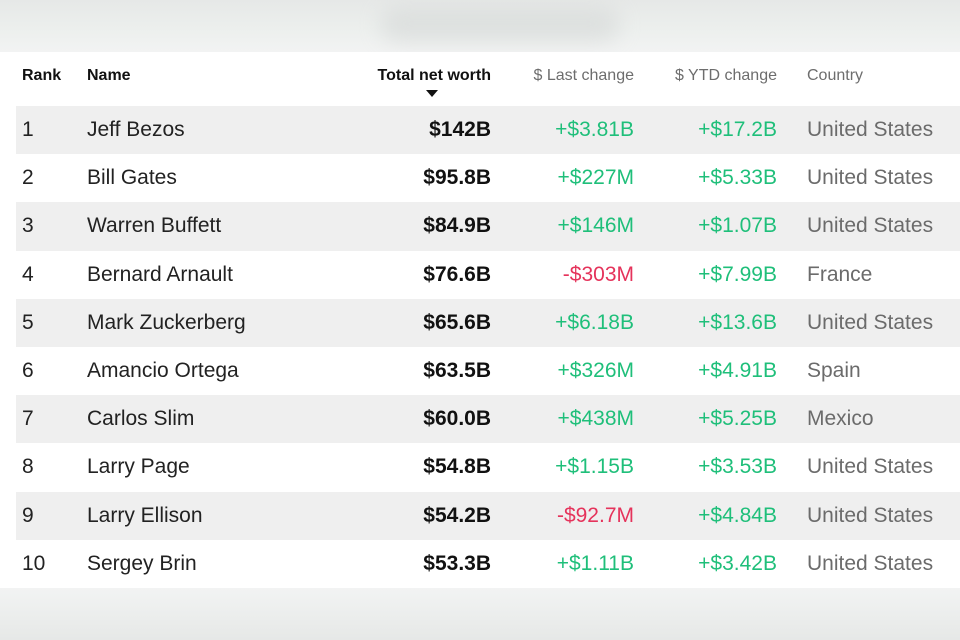 Image resolution: width=960 pixels, height=640 pixels. What do you see at coordinates (457, 178) in the screenshot?
I see `net-worth-cell: $95.8B` at bounding box center [457, 178].